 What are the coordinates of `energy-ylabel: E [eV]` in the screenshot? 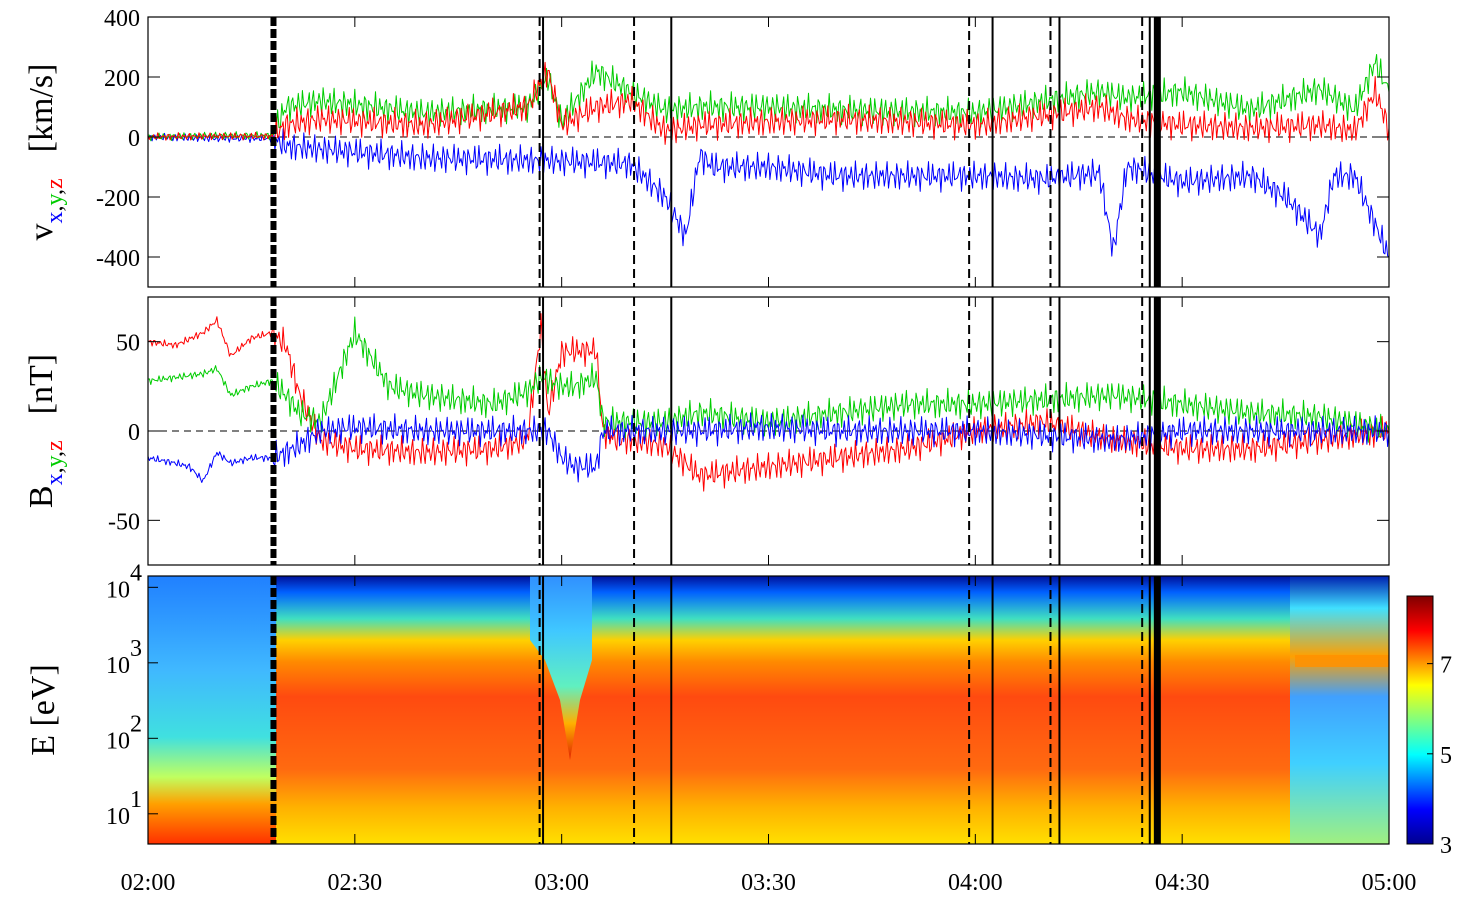 It's located at (43, 710).